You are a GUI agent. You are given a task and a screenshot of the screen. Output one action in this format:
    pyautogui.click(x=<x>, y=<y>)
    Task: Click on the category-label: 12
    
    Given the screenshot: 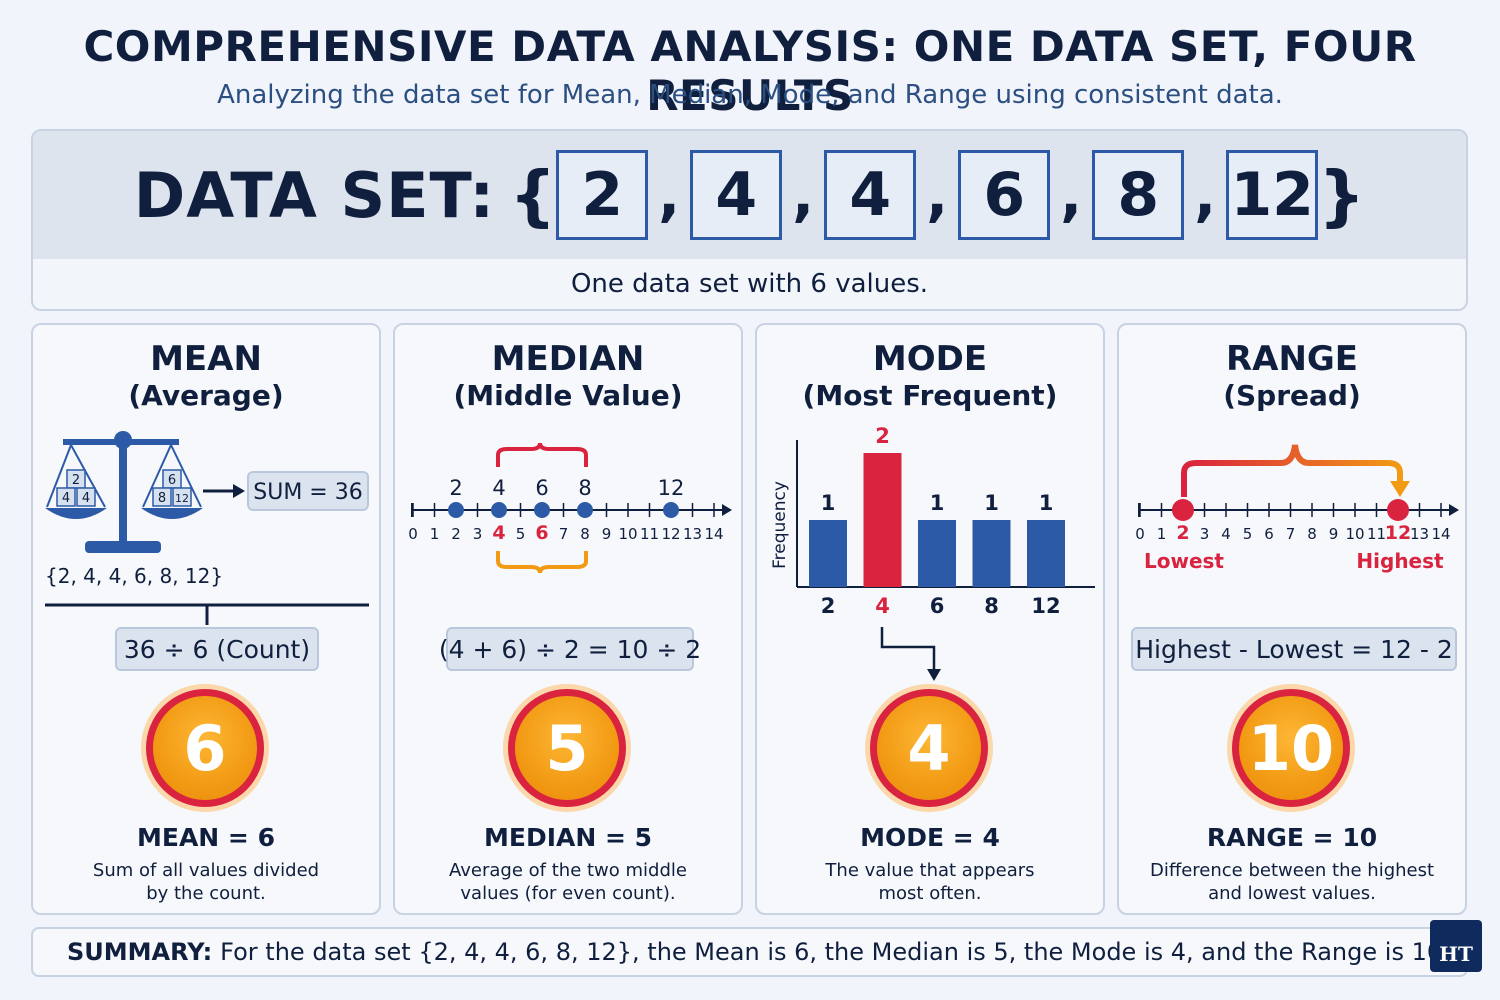 What is the action you would take?
    pyautogui.click(x=1045, y=606)
    